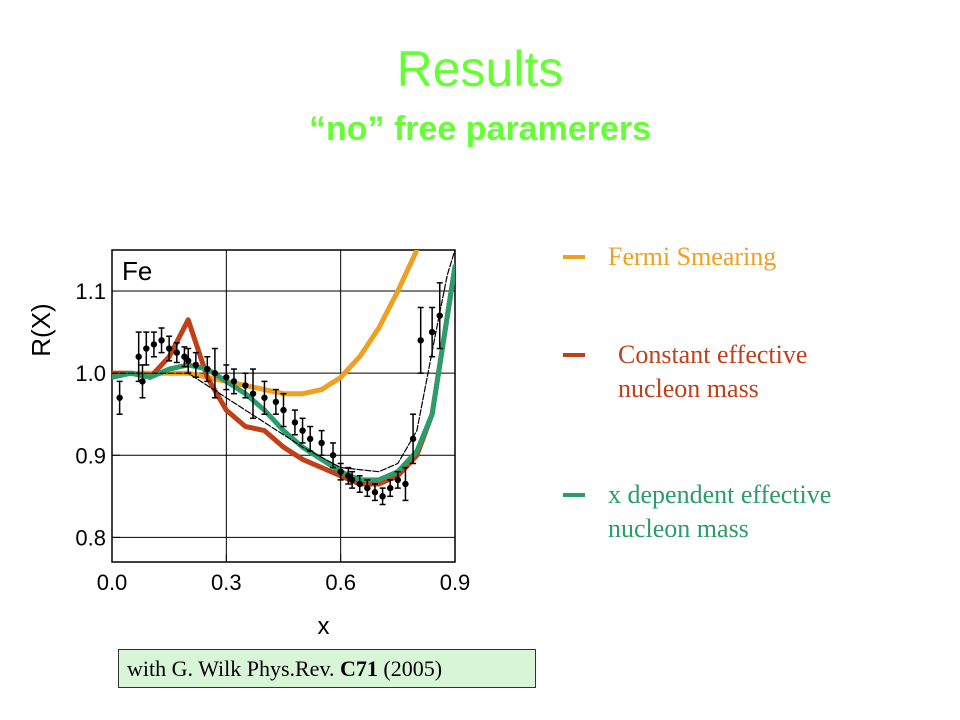 The height and width of the screenshot is (720, 960). I want to click on x-tick-label: 0.0, so click(112, 582).